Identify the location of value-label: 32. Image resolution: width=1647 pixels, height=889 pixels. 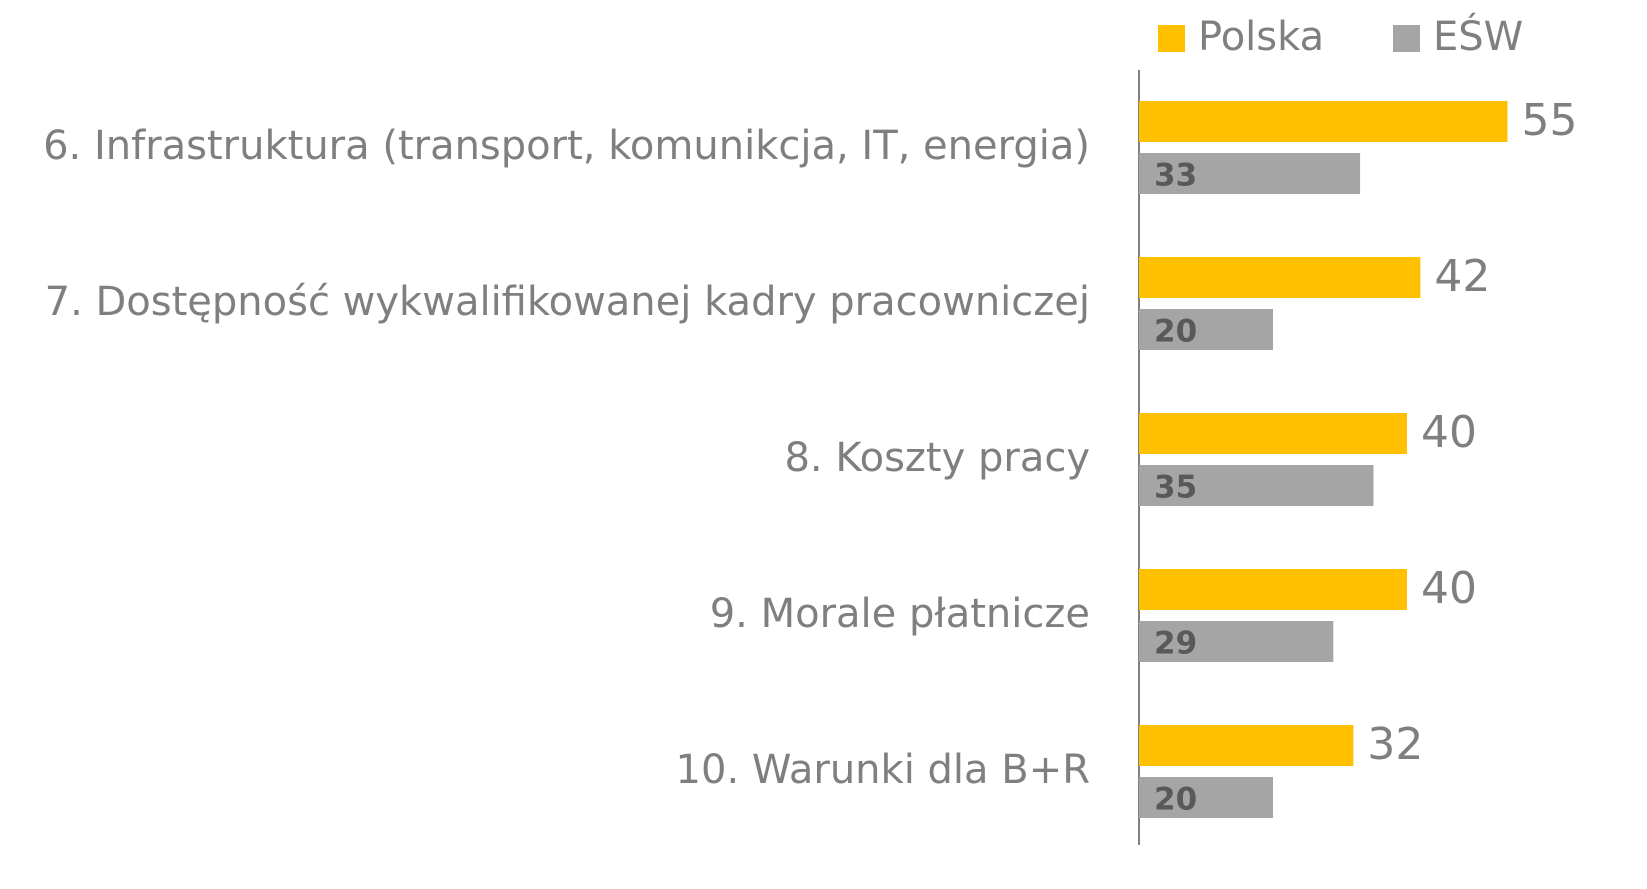
(1395, 744).